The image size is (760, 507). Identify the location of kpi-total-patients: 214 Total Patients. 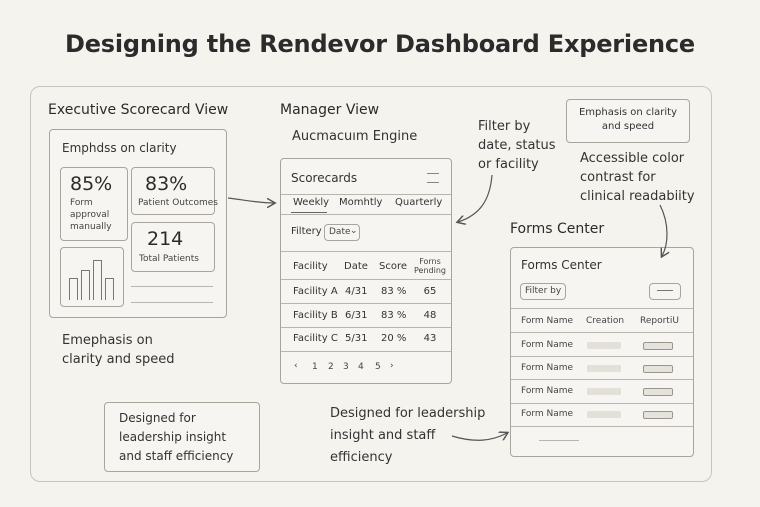
(173, 247).